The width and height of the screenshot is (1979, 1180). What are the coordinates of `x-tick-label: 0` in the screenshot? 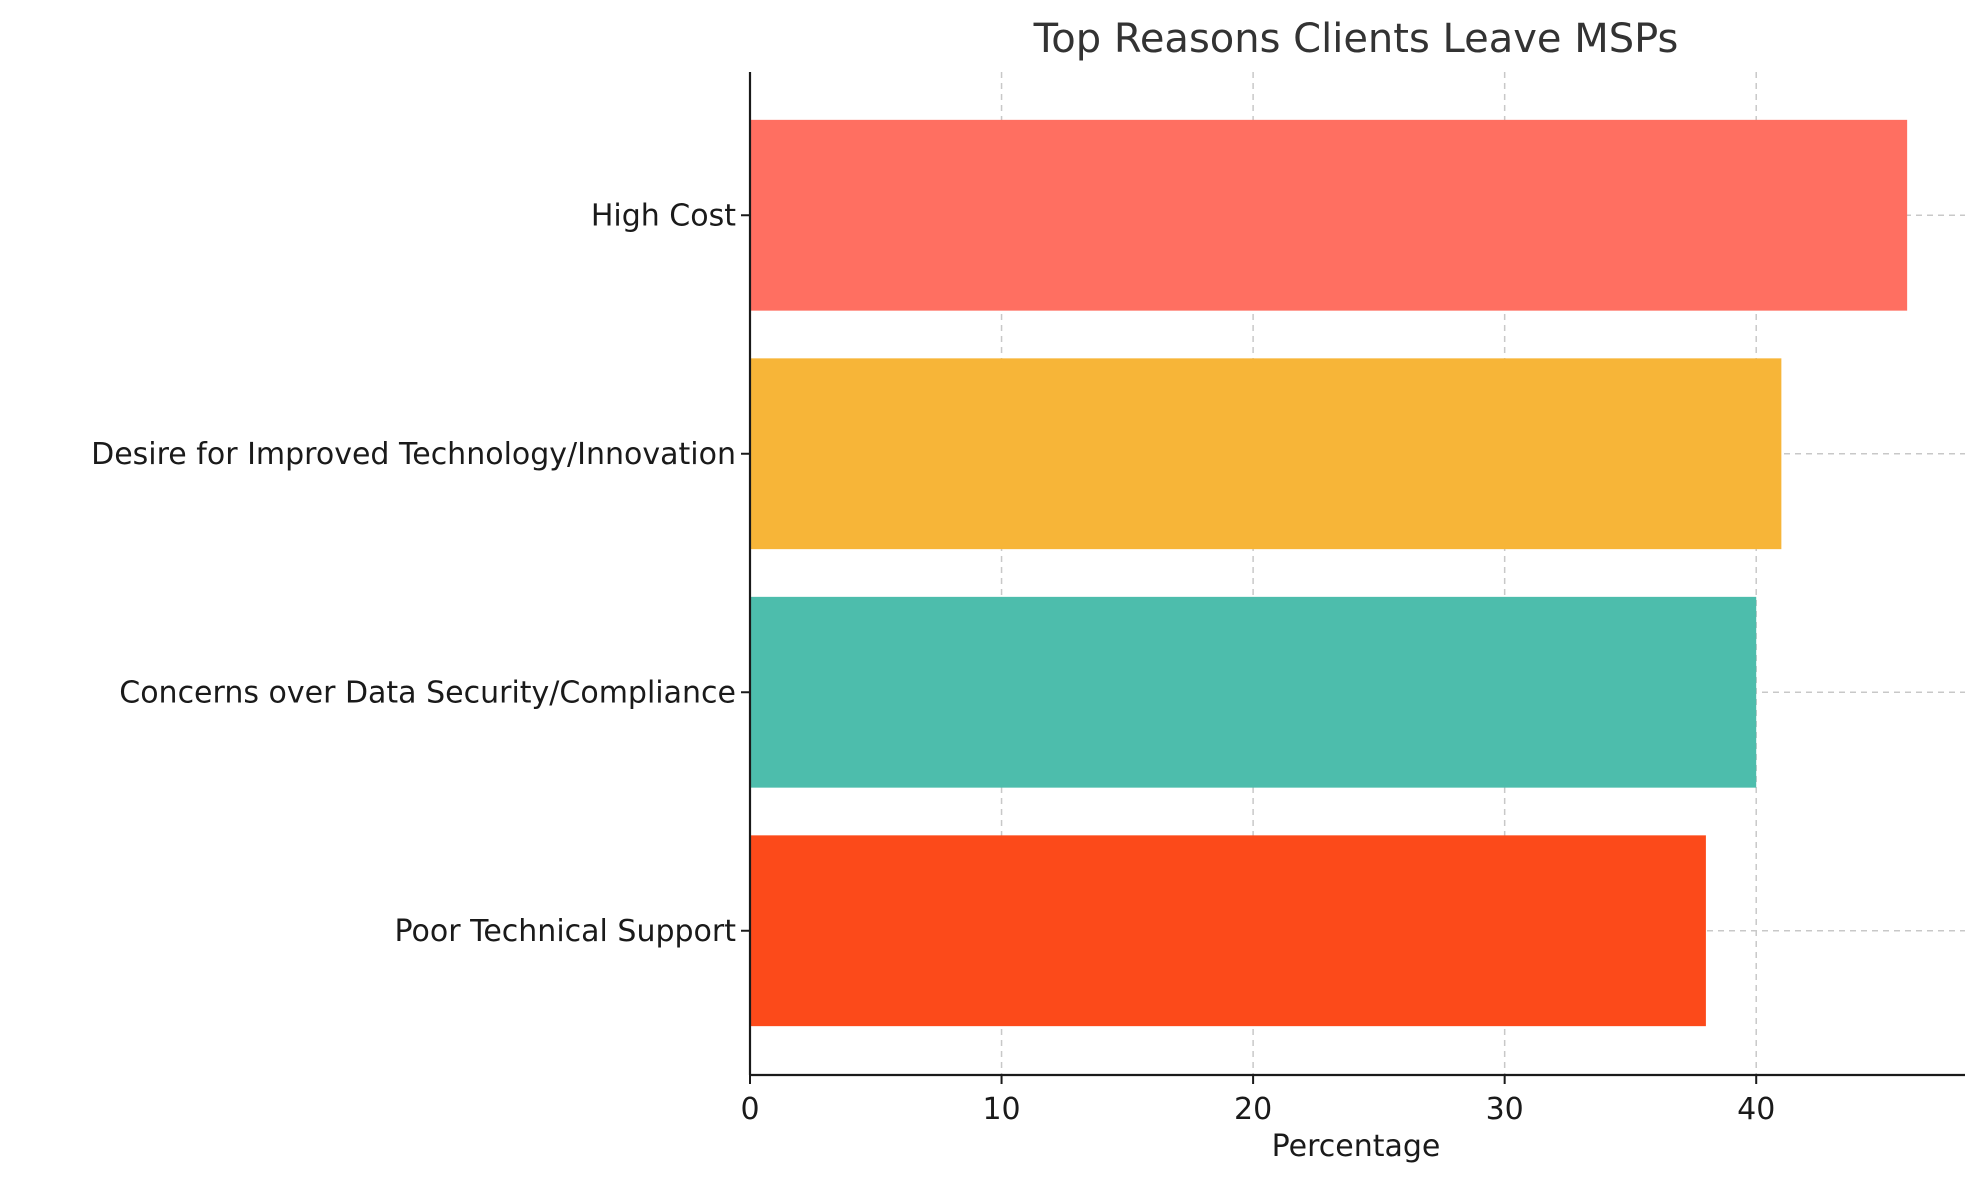 It's located at (749, 1109).